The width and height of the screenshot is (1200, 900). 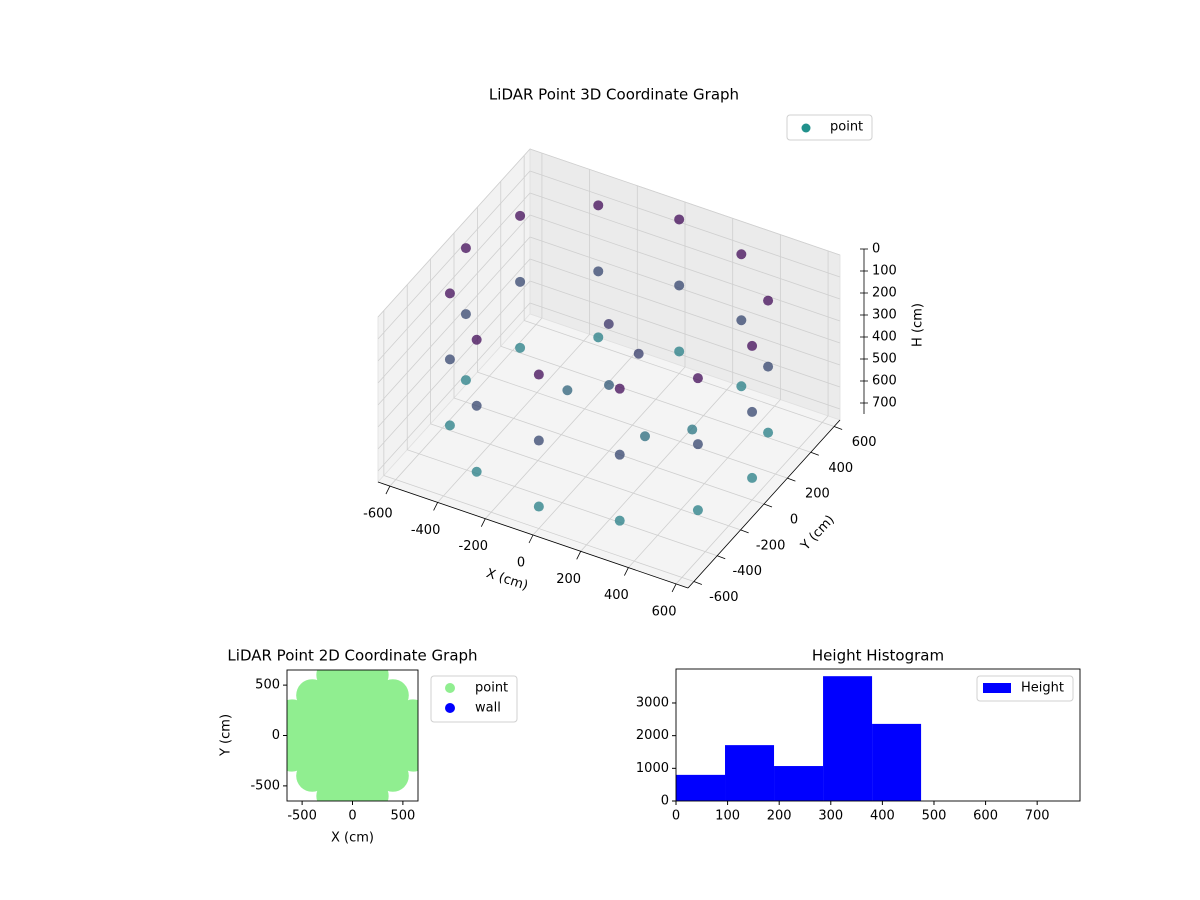 I want to click on plot-area, so click(x=352, y=735).